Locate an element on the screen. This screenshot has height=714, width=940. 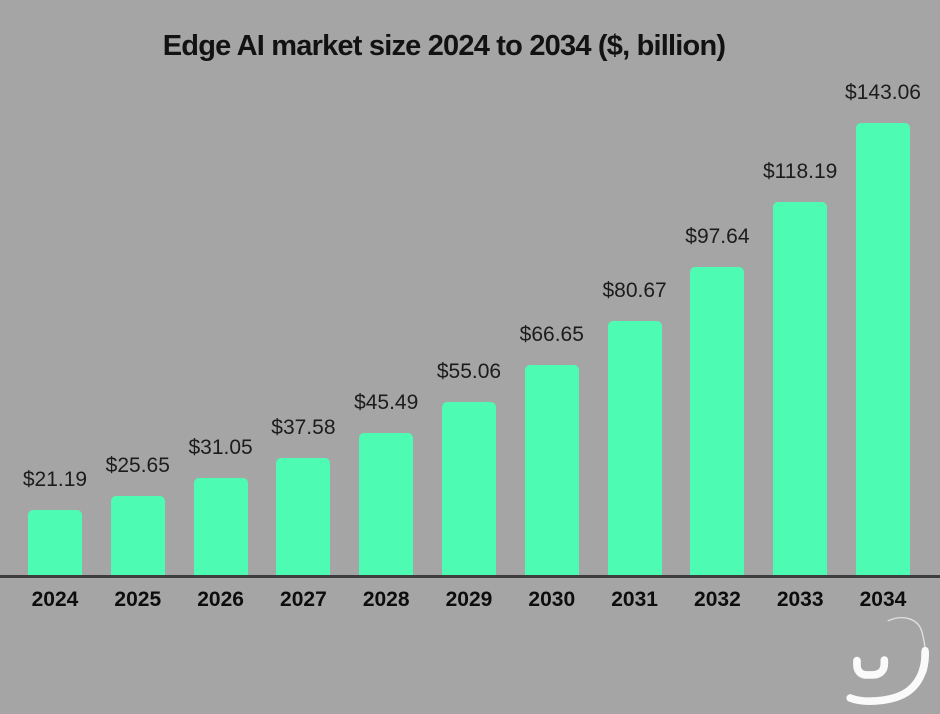
bar-2032 is located at coordinates (717, 422).